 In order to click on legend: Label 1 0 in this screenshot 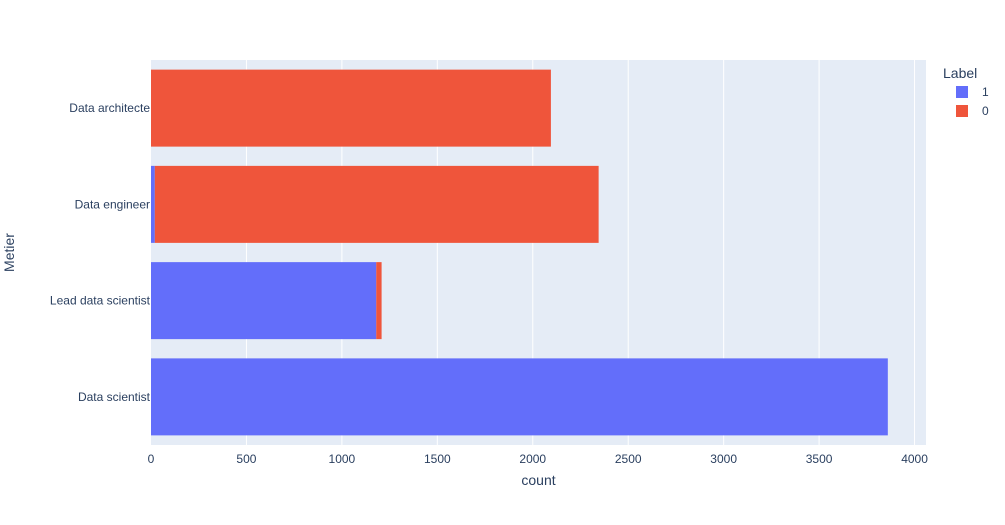, I will do `click(966, 91)`.